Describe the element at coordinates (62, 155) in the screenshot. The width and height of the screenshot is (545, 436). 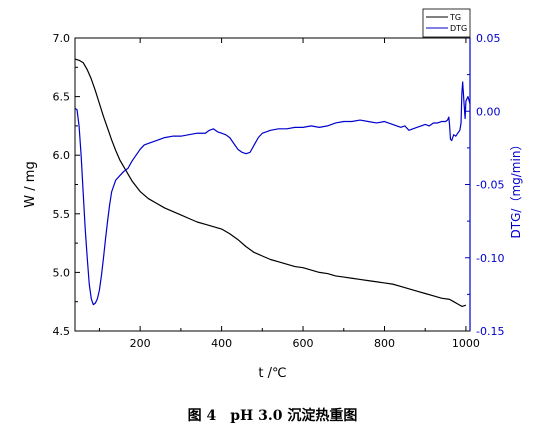
I see `y-left-tick-label: 6.0` at that location.